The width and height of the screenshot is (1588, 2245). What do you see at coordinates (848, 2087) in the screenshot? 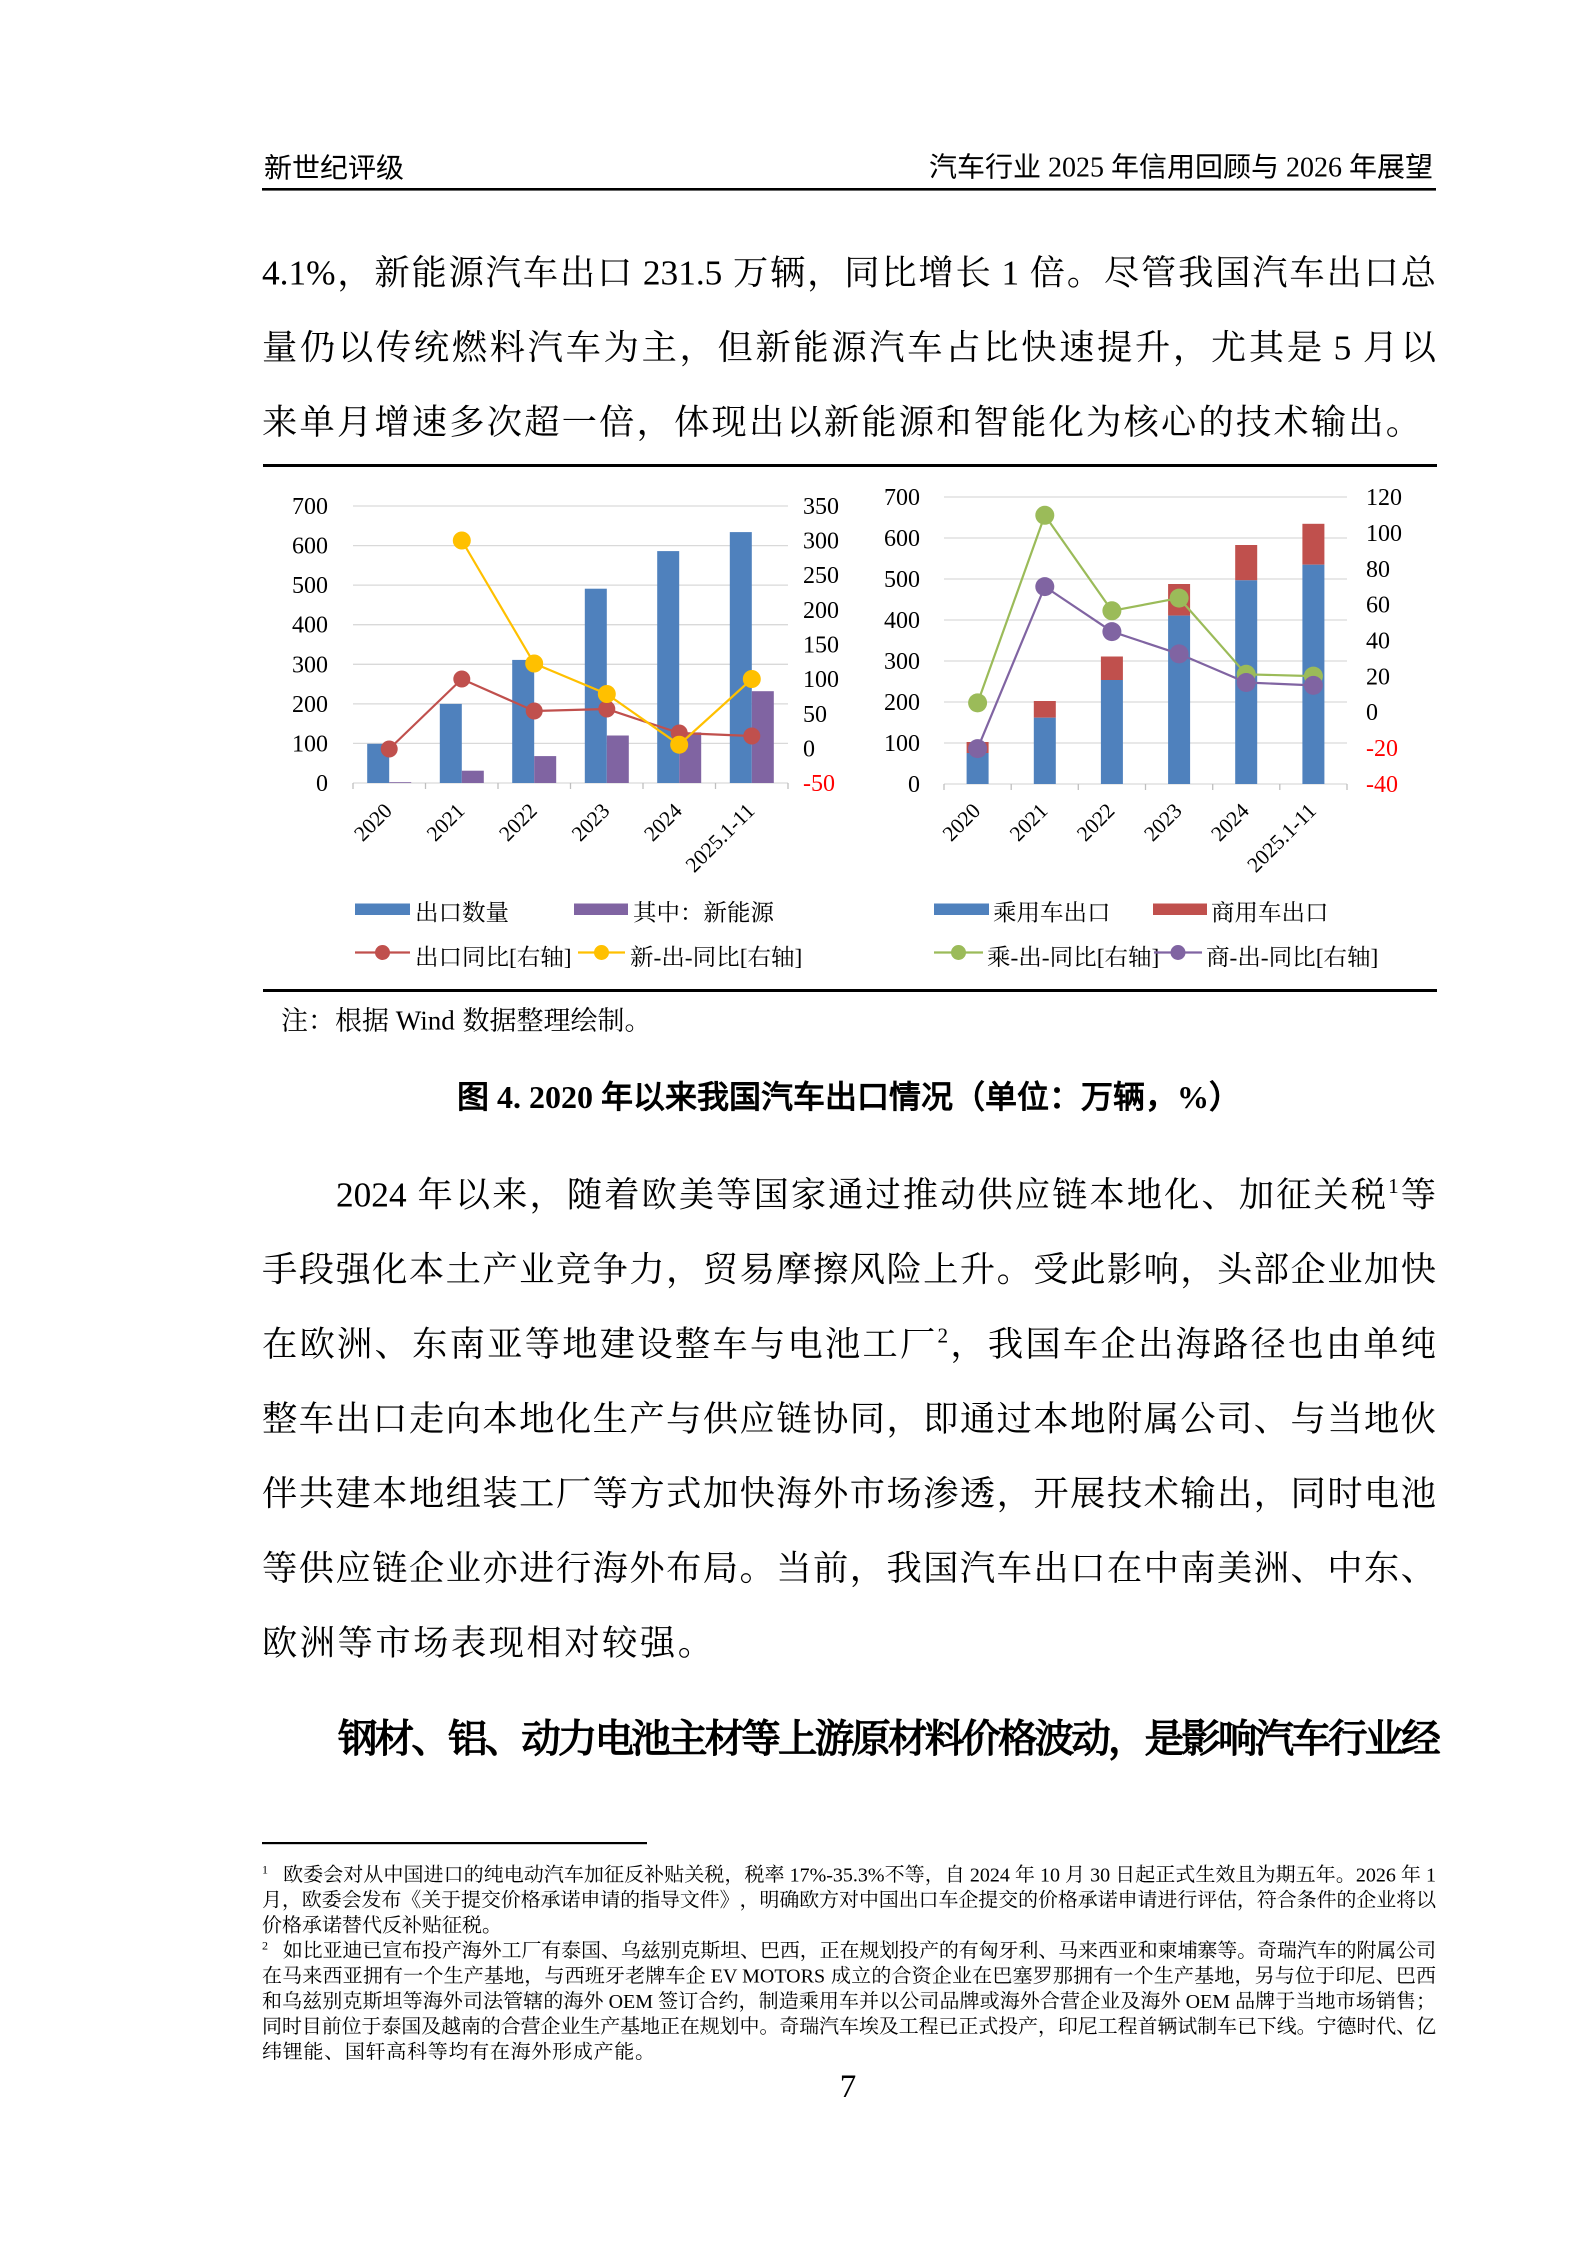
I see `svg-text: 7` at bounding box center [848, 2087].